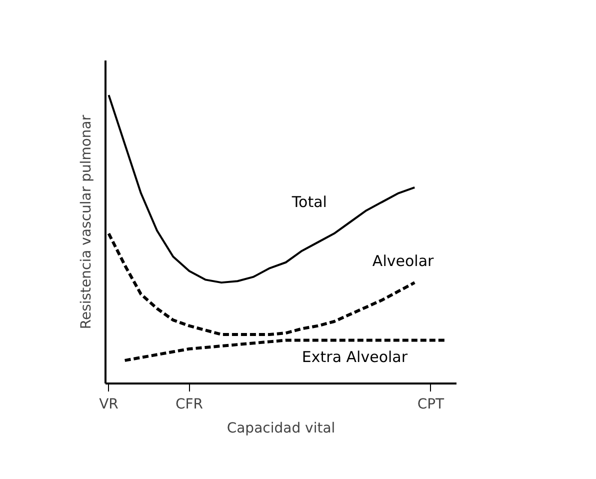  What do you see at coordinates (431, 404) in the screenshot?
I see `x-tick-label: CPT` at bounding box center [431, 404].